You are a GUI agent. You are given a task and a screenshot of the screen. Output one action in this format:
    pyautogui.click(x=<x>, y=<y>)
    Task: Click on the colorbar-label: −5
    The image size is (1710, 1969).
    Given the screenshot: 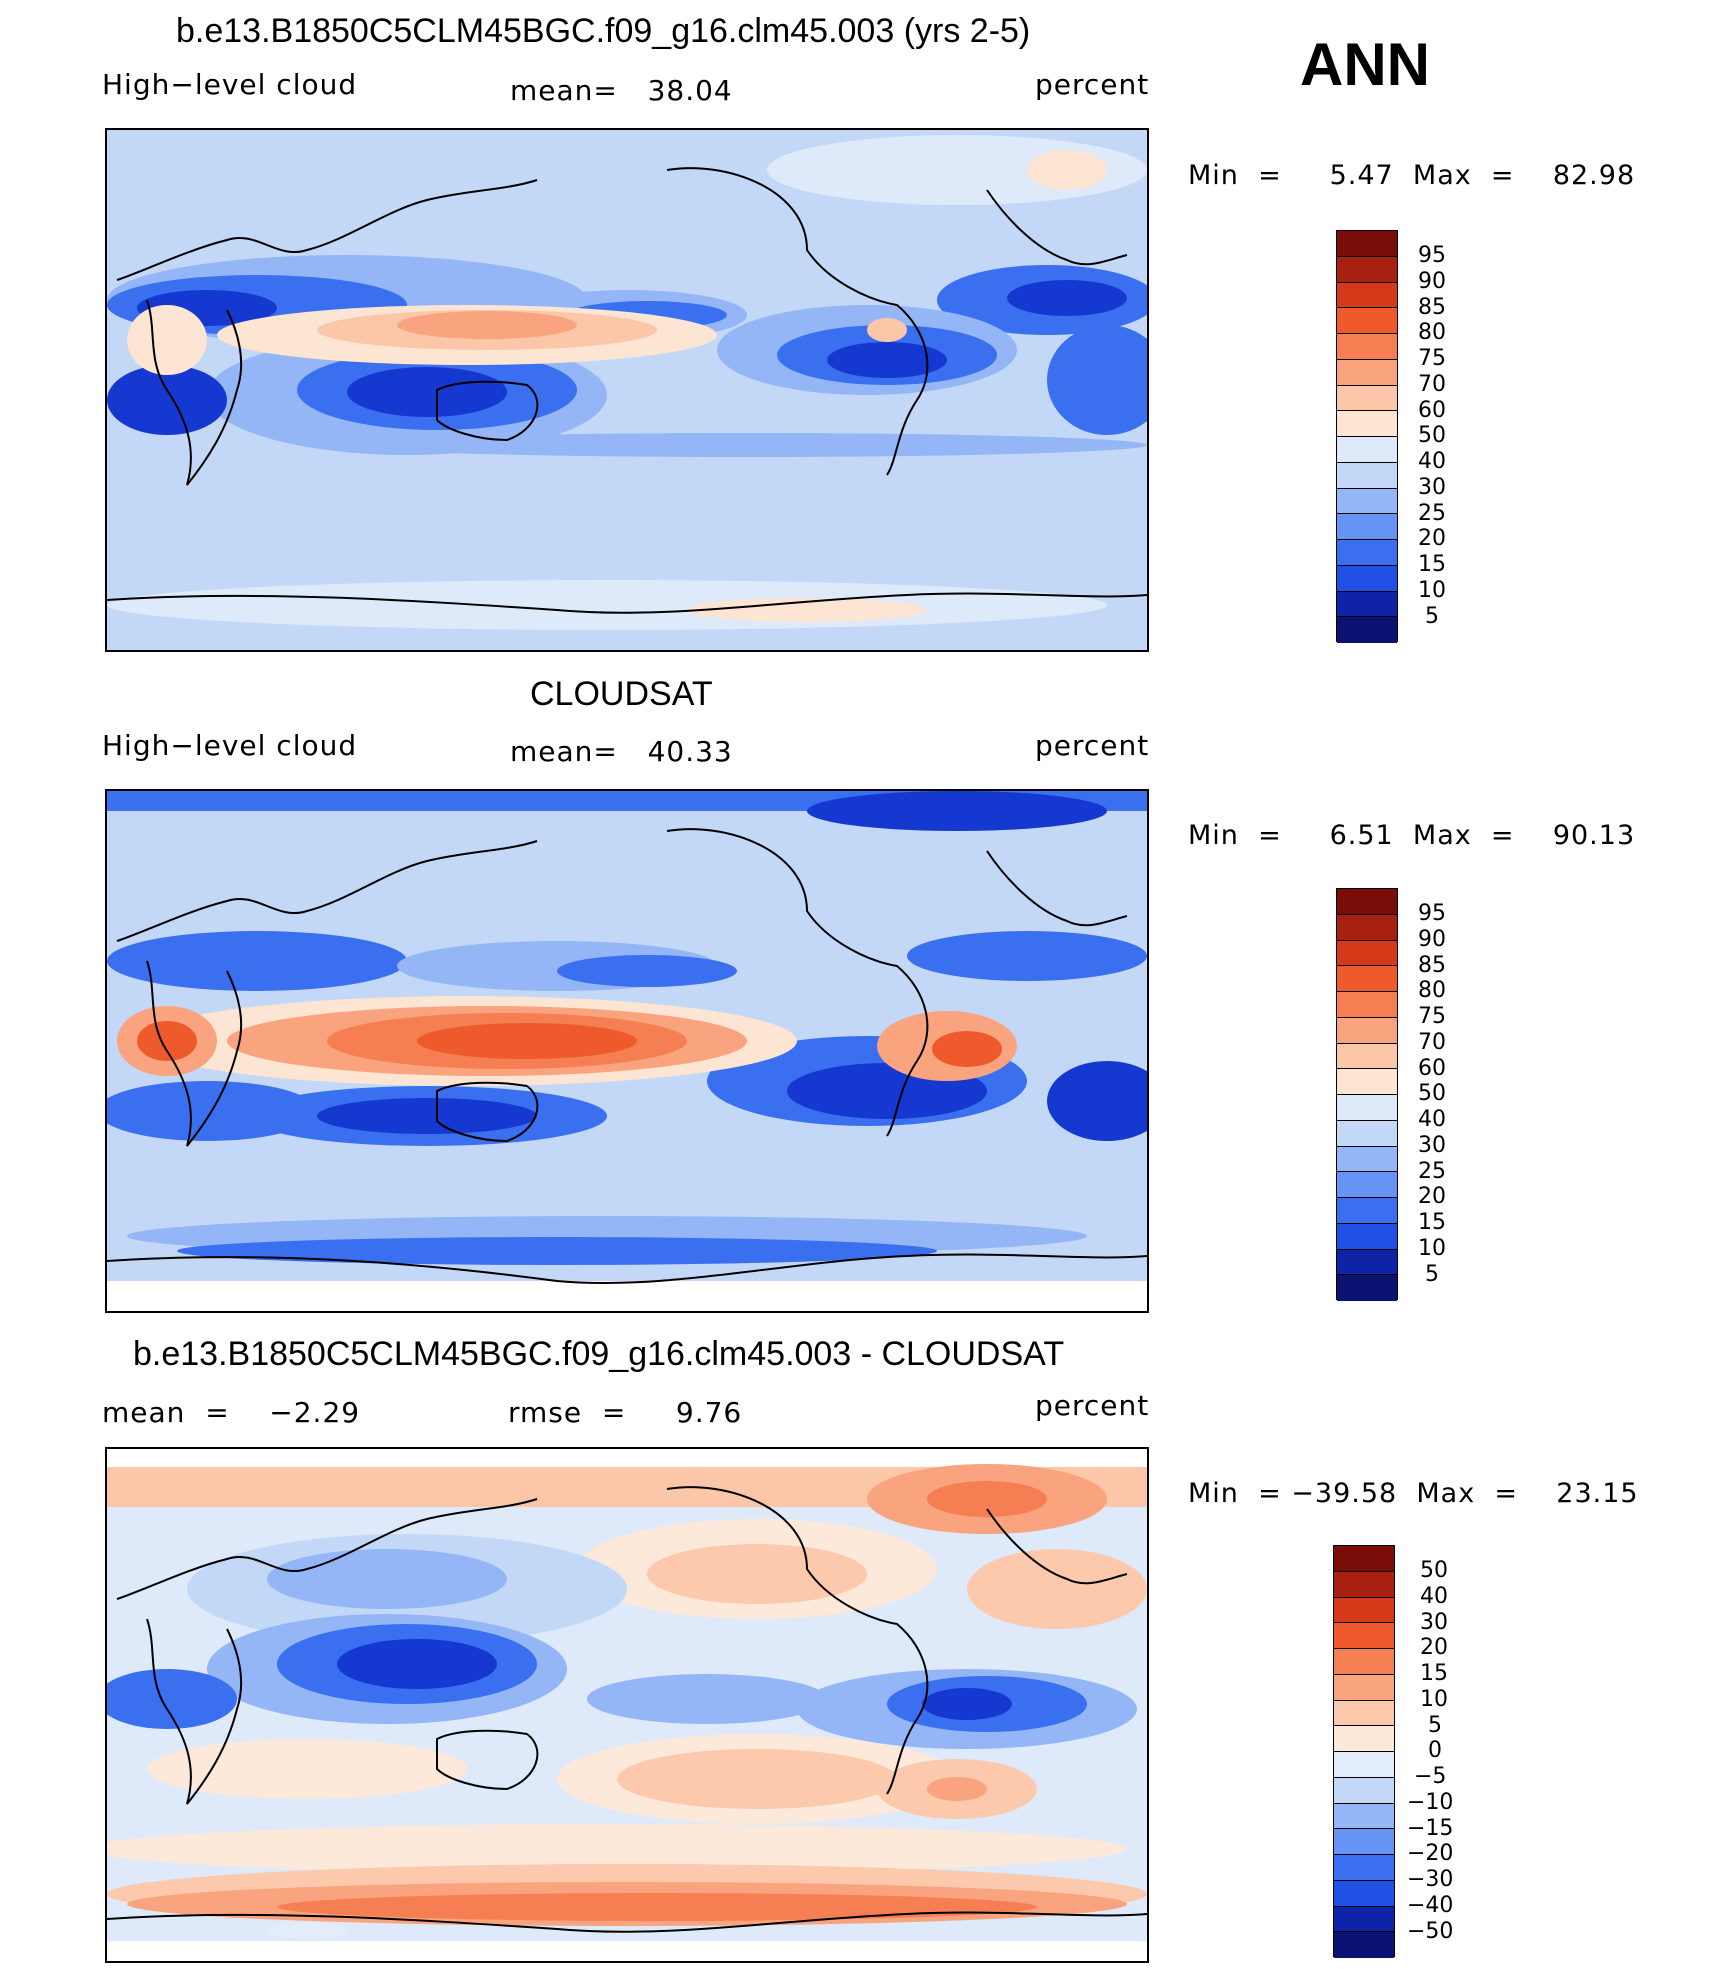 What is the action you would take?
    pyautogui.click(x=1430, y=1776)
    